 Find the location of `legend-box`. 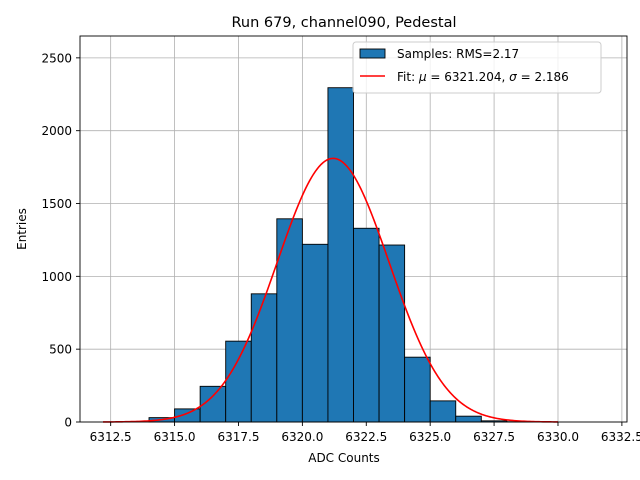

legend-box is located at coordinates (477, 67).